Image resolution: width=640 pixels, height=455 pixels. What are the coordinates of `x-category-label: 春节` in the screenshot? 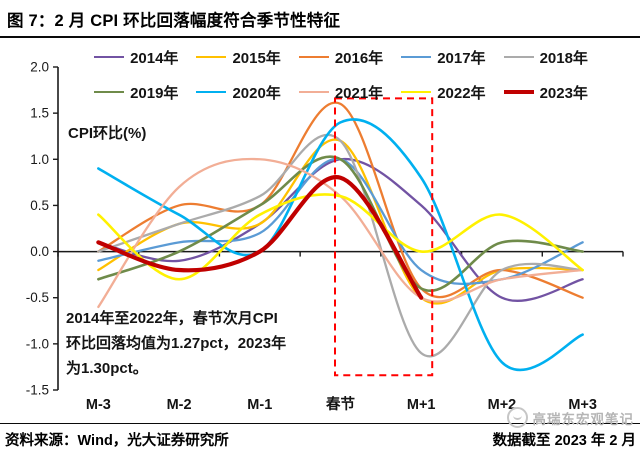 It's located at (340, 404).